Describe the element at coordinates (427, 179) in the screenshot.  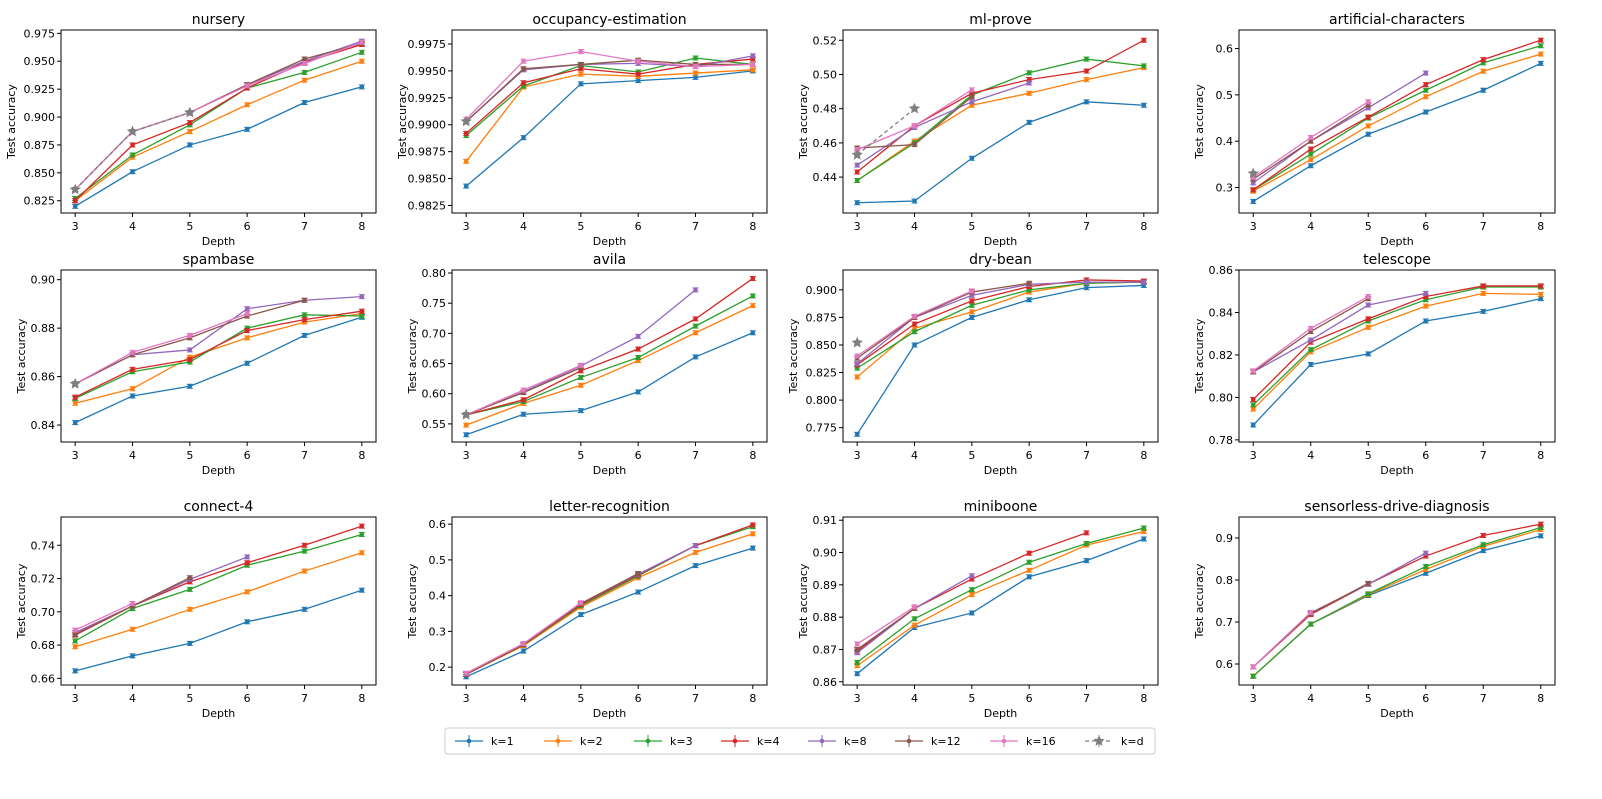
I see `y-tick-label: 0.9850` at that location.